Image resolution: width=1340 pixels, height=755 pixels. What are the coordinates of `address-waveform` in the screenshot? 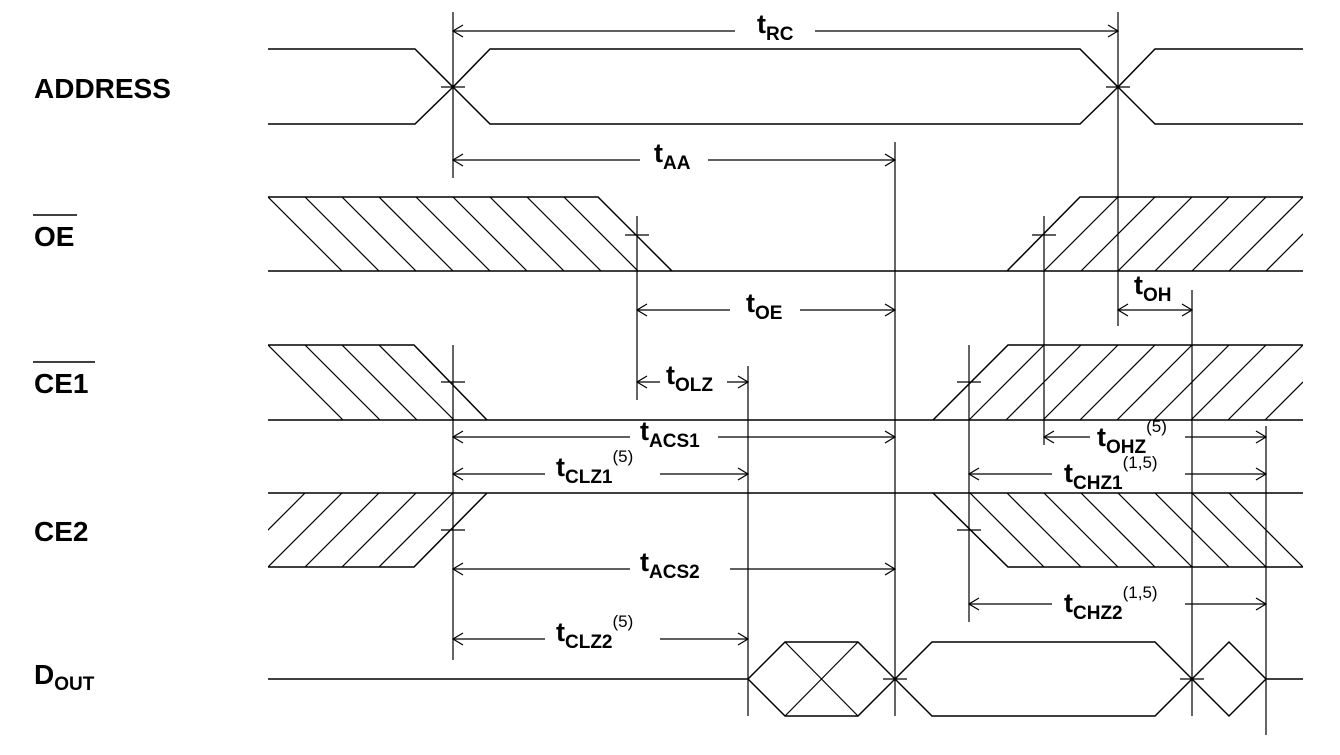 It's located at (785, 86).